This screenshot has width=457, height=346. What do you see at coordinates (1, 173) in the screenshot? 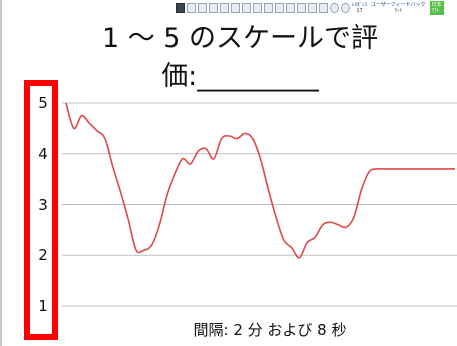
I see `slide-left-edge` at bounding box center [1, 173].